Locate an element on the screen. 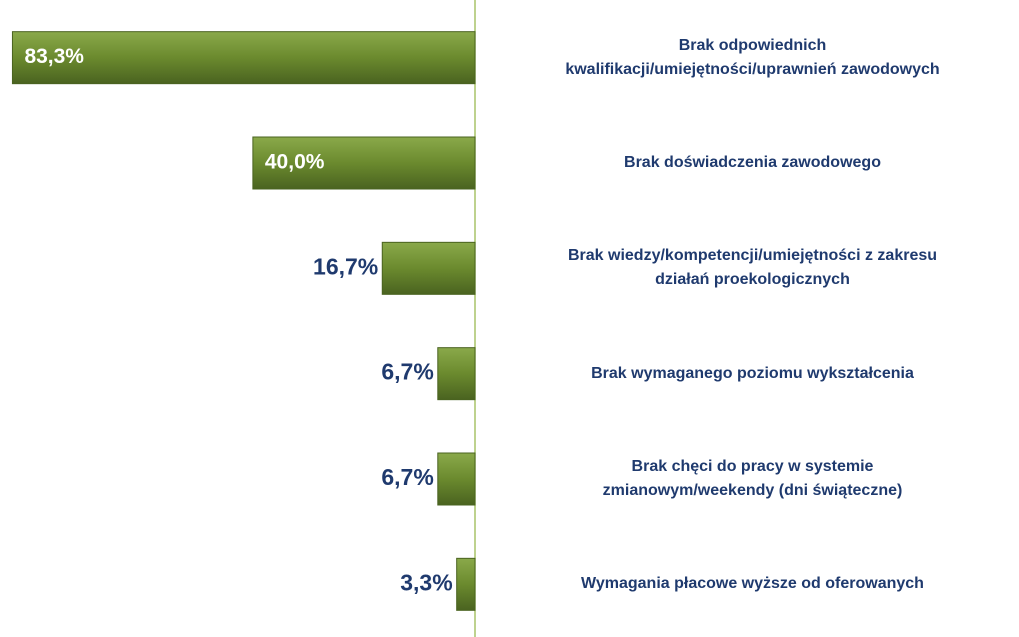 This screenshot has height=637, width=1019. value-label: 3,3% is located at coordinates (426, 582).